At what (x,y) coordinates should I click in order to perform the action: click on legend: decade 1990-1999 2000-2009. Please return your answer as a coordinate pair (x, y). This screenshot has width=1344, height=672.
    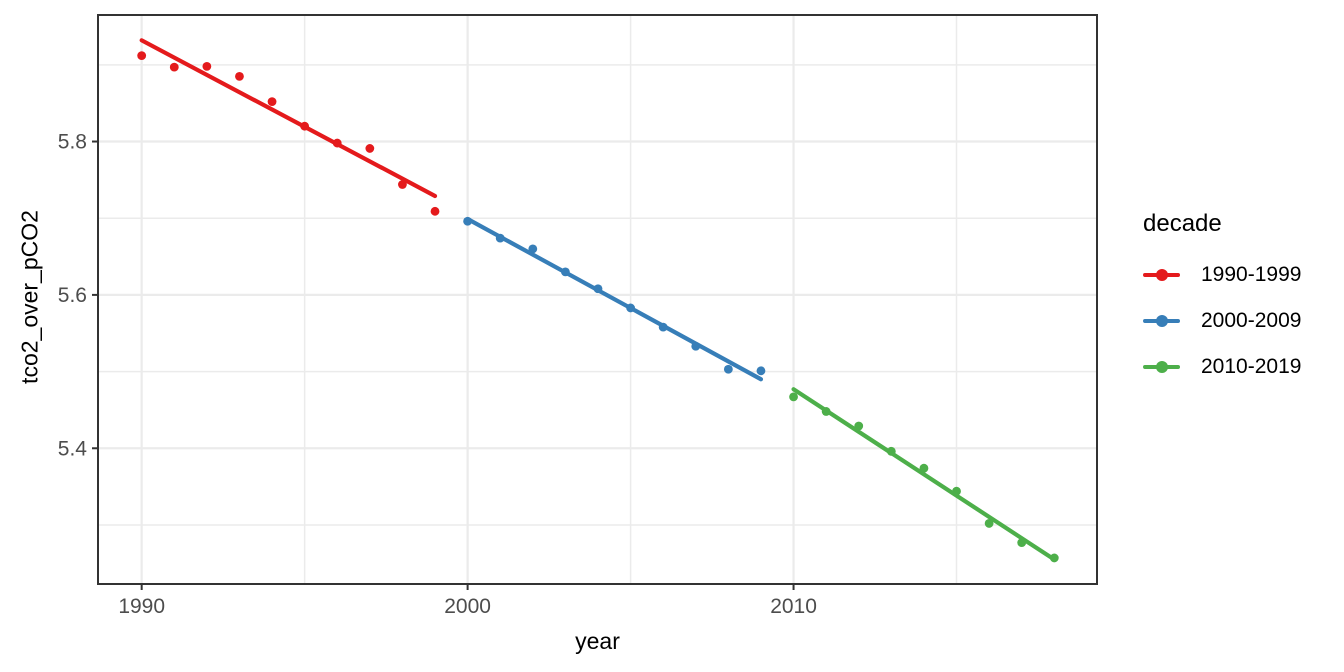
    Looking at the image, I should click on (1222, 300).